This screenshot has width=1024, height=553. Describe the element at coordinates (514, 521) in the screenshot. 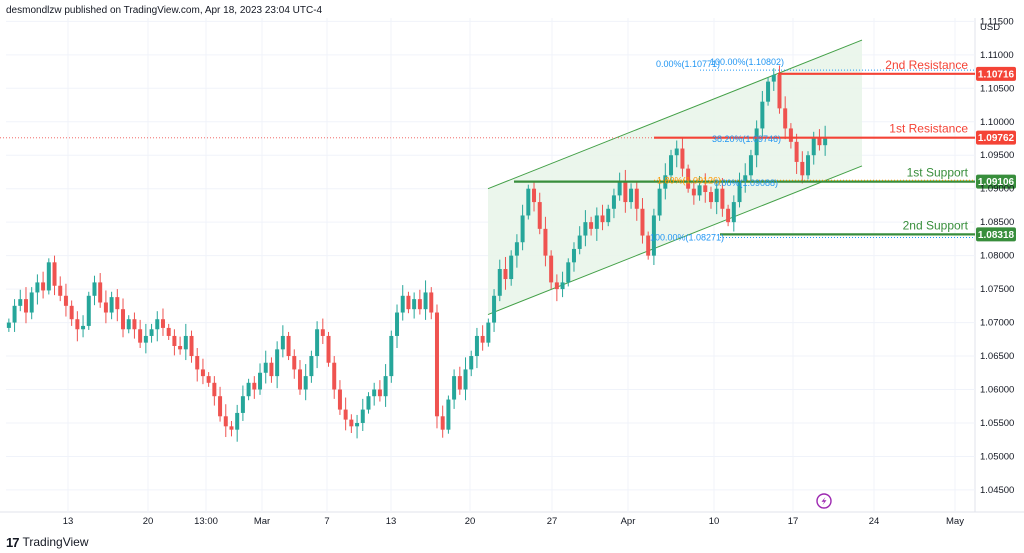

I see `time-axis: 13 20 13:00 Mar 7 13 20 27 Apr 10 17 24 May` at that location.